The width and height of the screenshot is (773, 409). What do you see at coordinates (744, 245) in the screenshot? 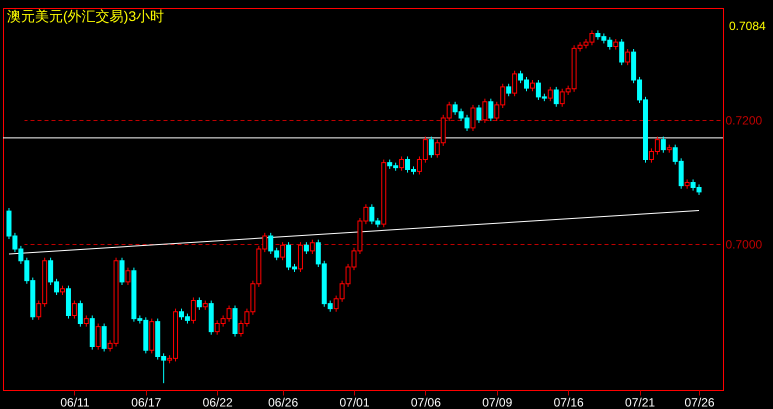
I see `y-tick-label: 0.7000` at bounding box center [744, 245].